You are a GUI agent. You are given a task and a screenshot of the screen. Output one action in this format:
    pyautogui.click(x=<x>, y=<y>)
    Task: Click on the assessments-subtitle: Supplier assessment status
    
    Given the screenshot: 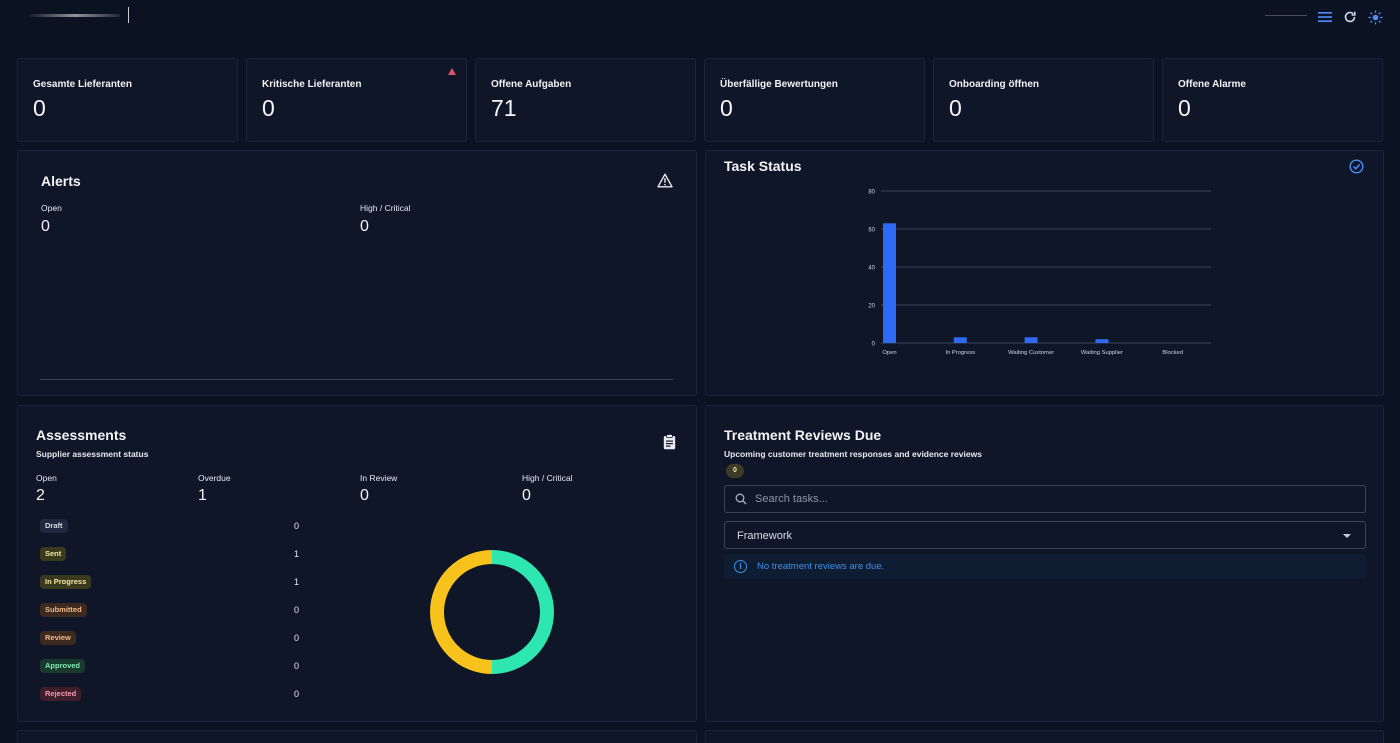 What is the action you would take?
    pyautogui.click(x=92, y=454)
    